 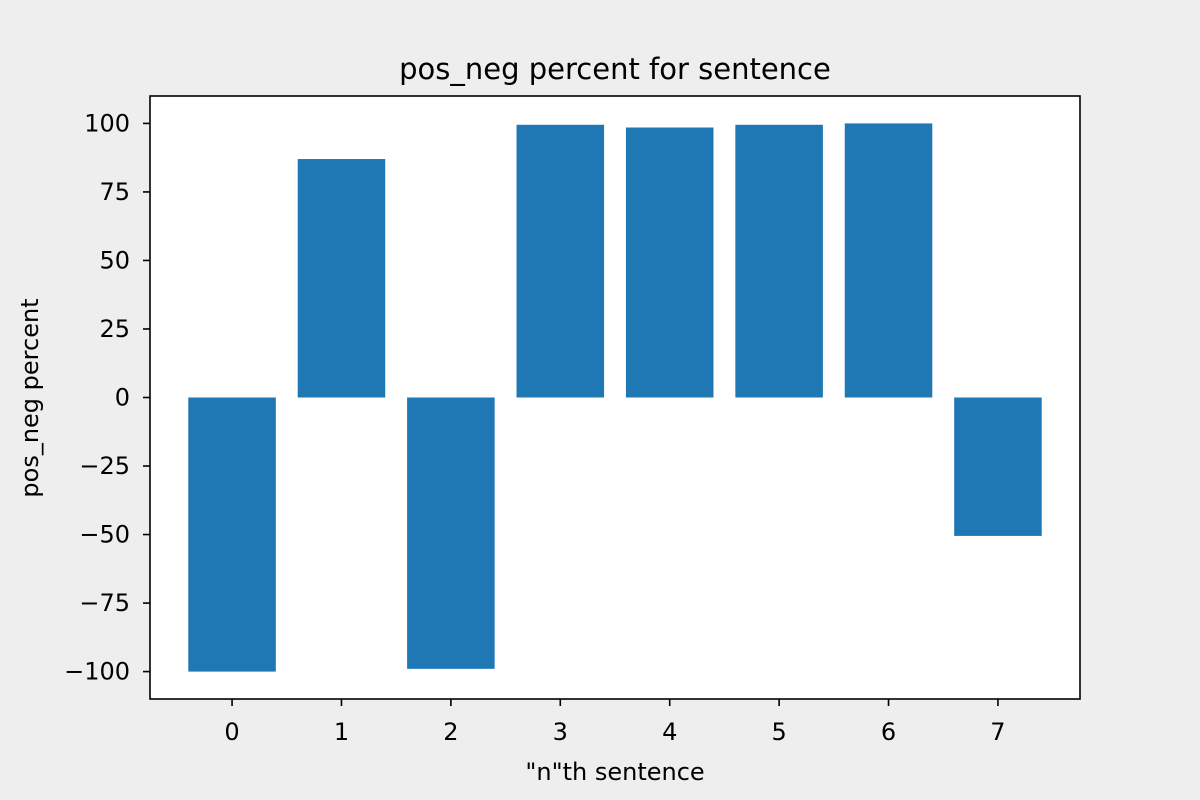 I want to click on x-tick-label: 5, so click(x=778, y=732).